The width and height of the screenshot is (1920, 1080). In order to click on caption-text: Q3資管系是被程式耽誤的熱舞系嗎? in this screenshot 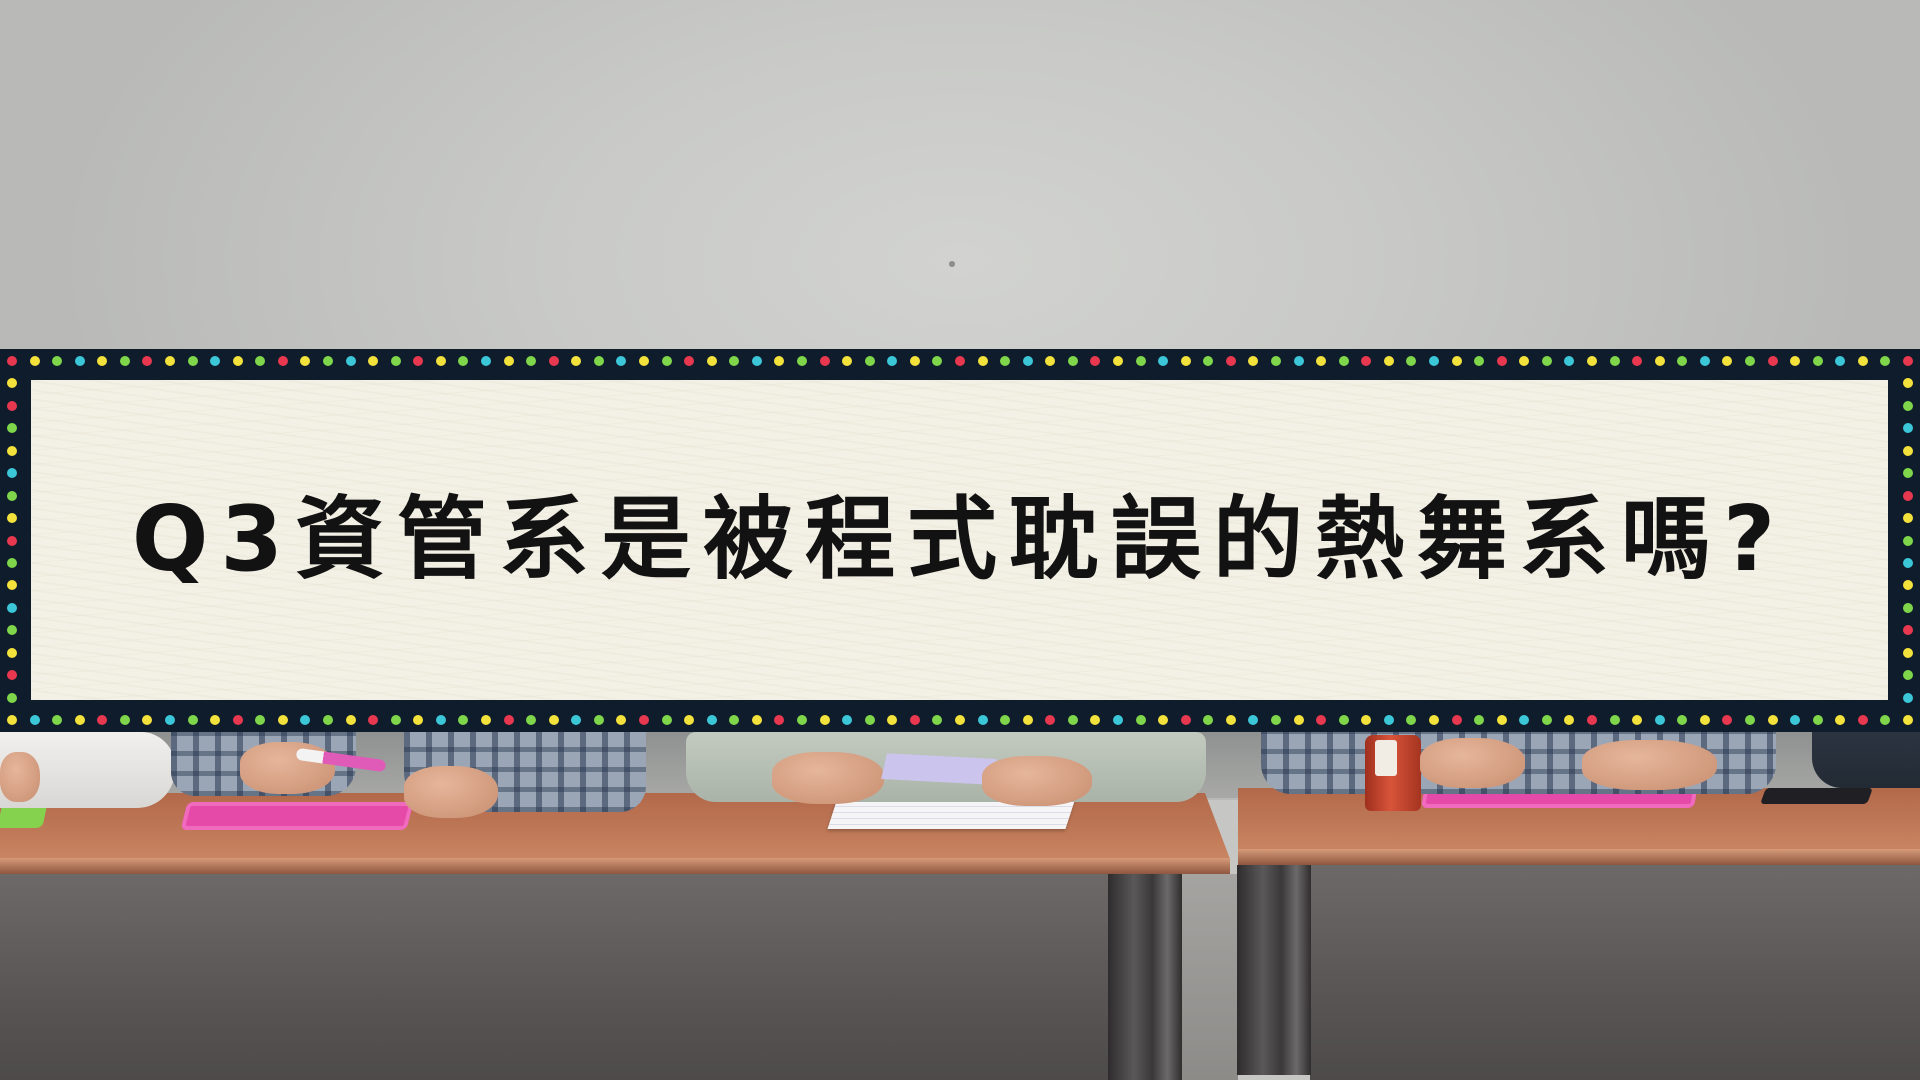, I will do `click(959, 539)`.